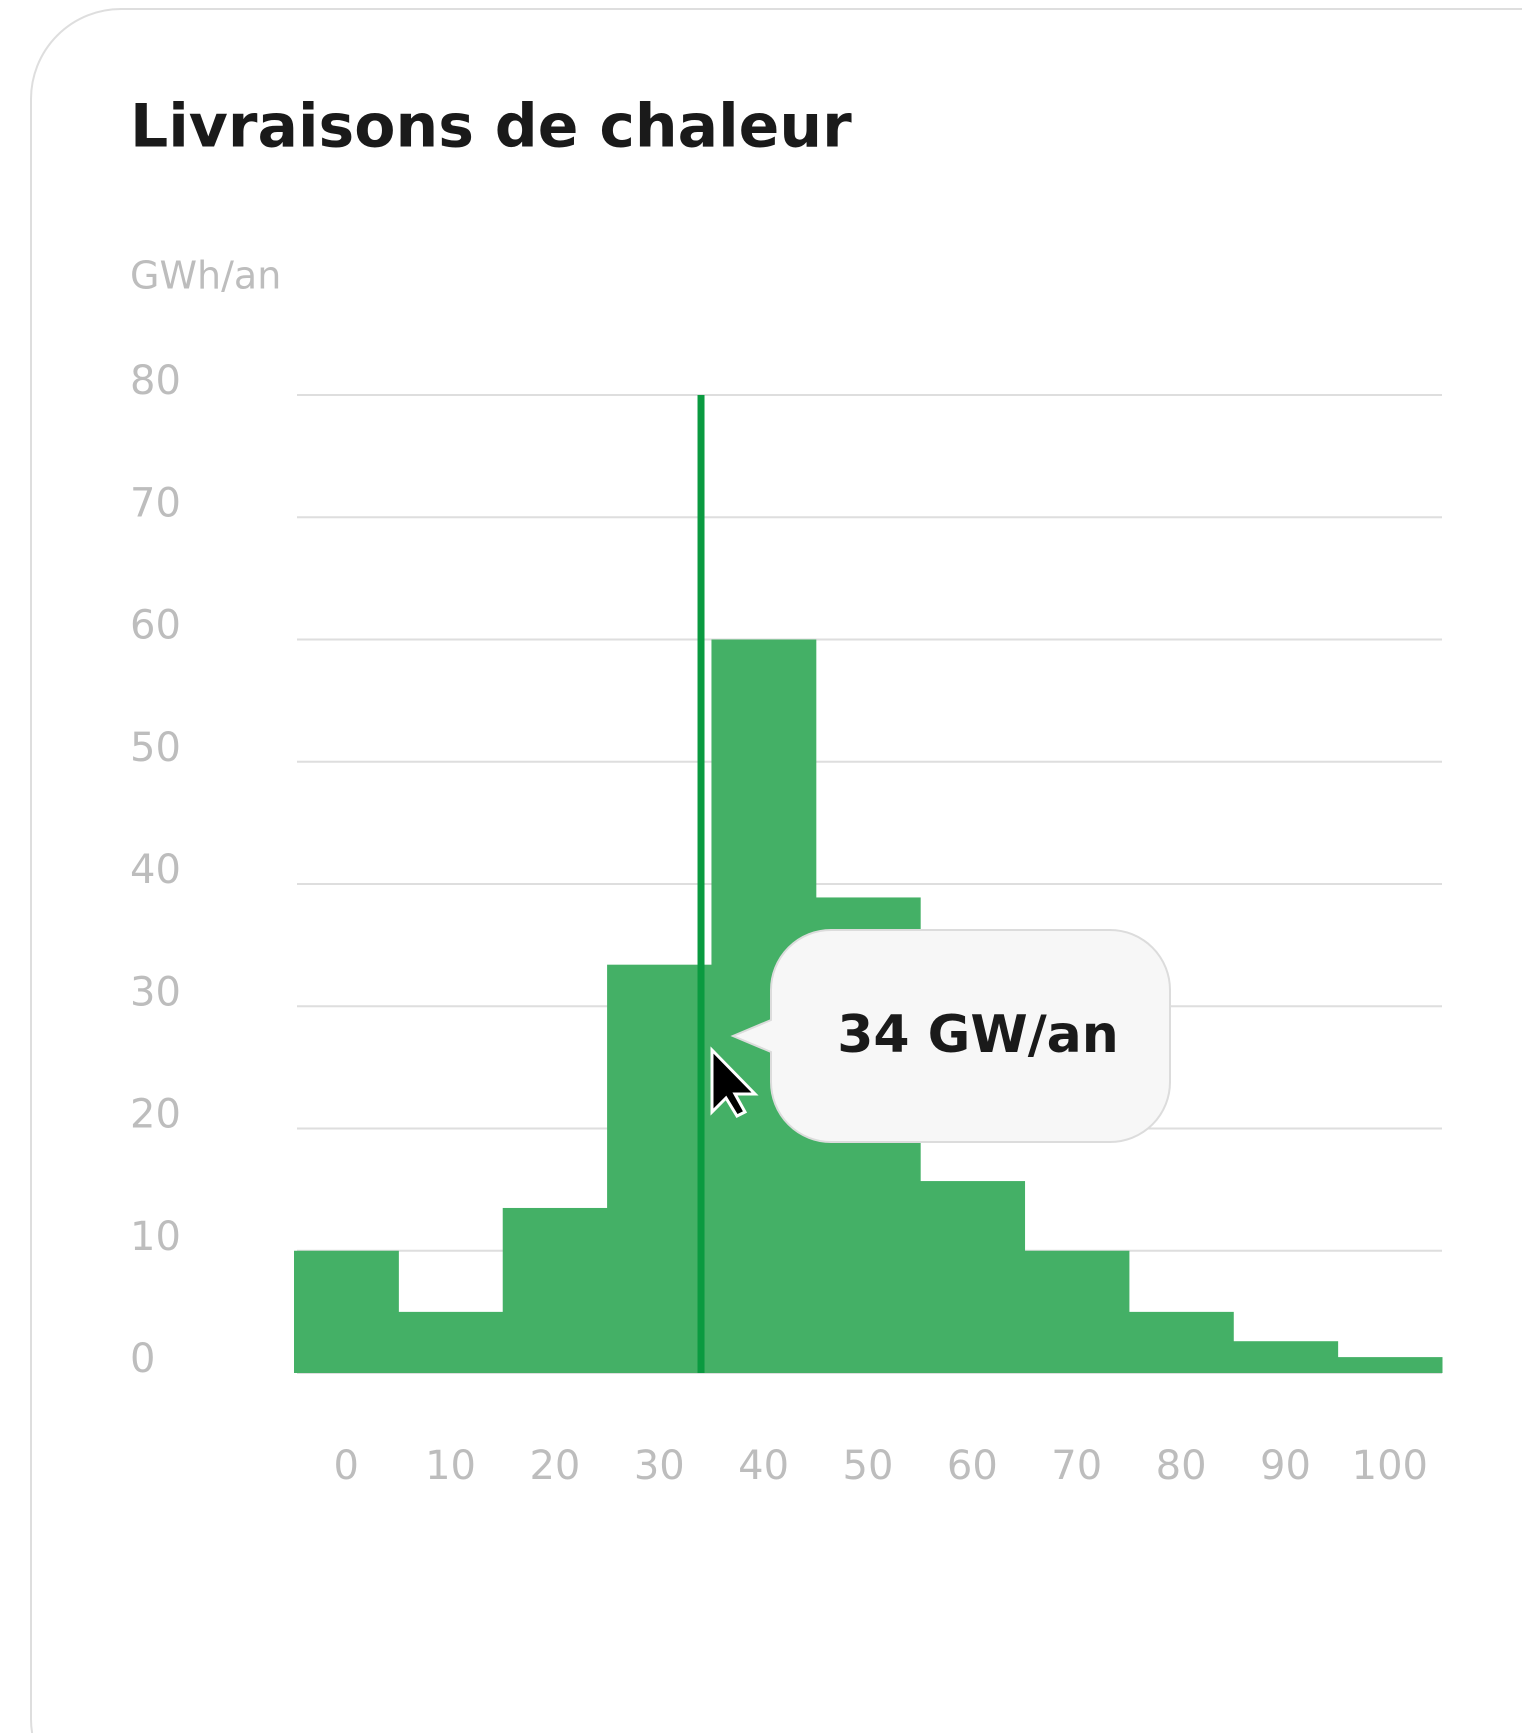 The height and width of the screenshot is (1733, 1522). What do you see at coordinates (345, 1466) in the screenshot?
I see `x-tick-label: 0` at bounding box center [345, 1466].